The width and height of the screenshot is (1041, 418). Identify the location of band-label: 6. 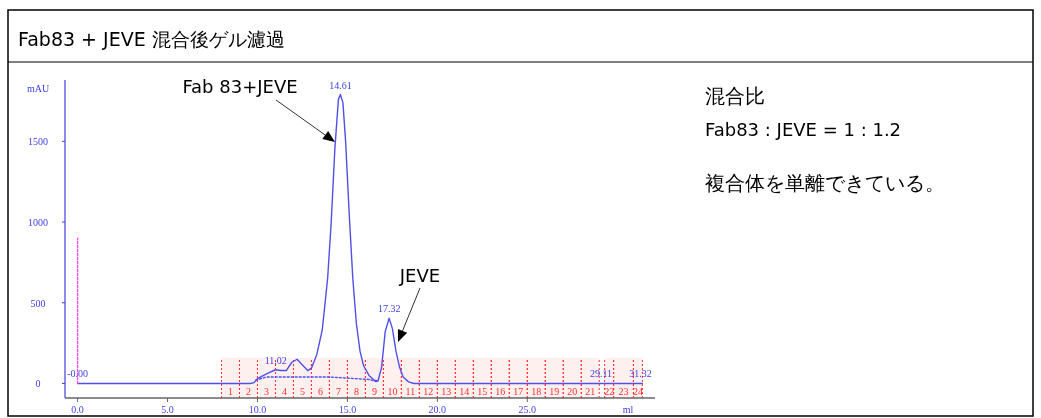
(320, 391).